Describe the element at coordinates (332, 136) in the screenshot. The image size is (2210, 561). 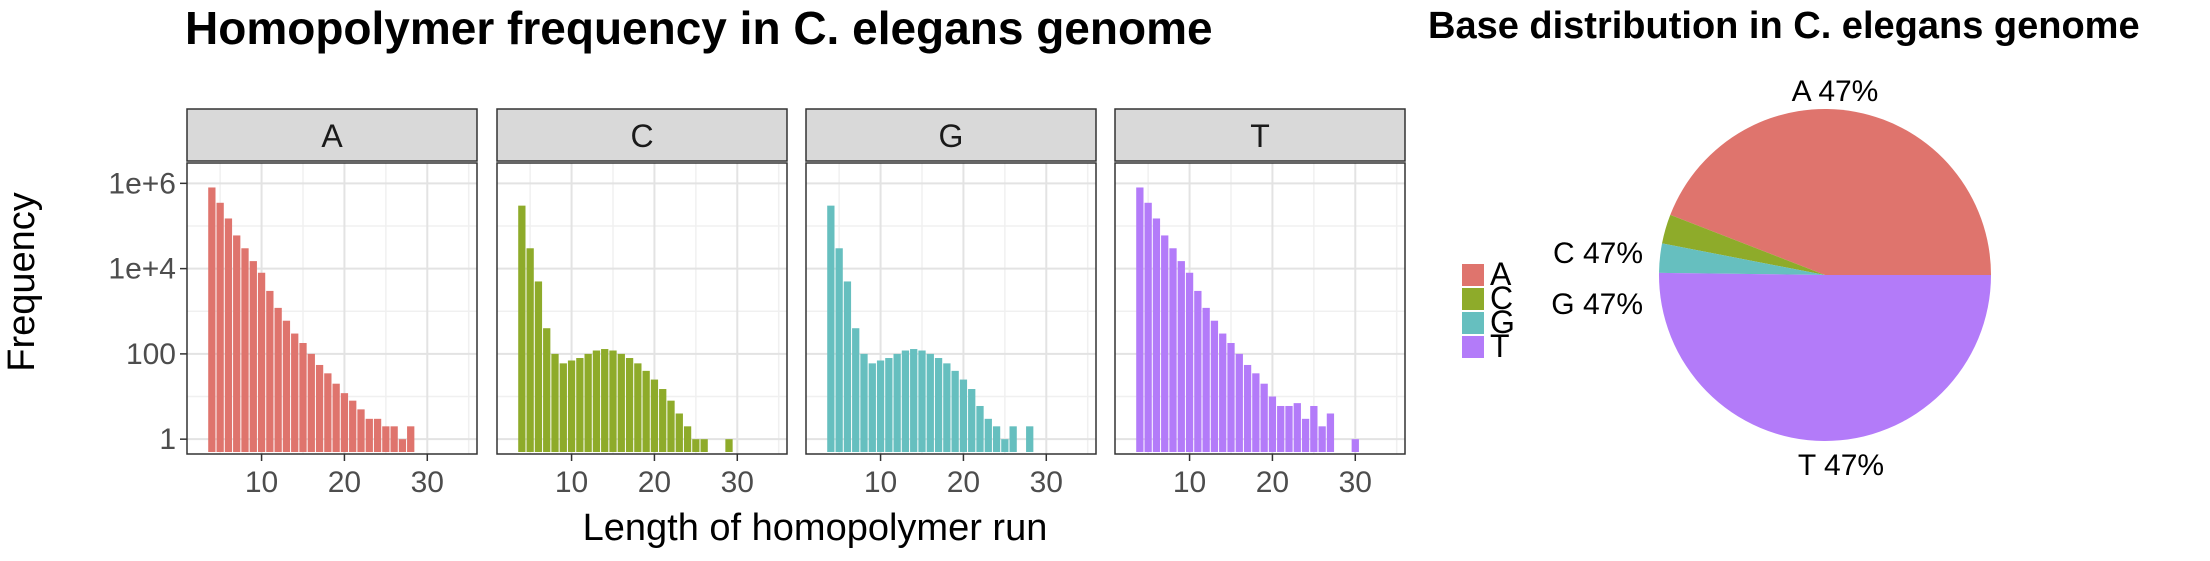
I see `facet-strip-label: A` at that location.